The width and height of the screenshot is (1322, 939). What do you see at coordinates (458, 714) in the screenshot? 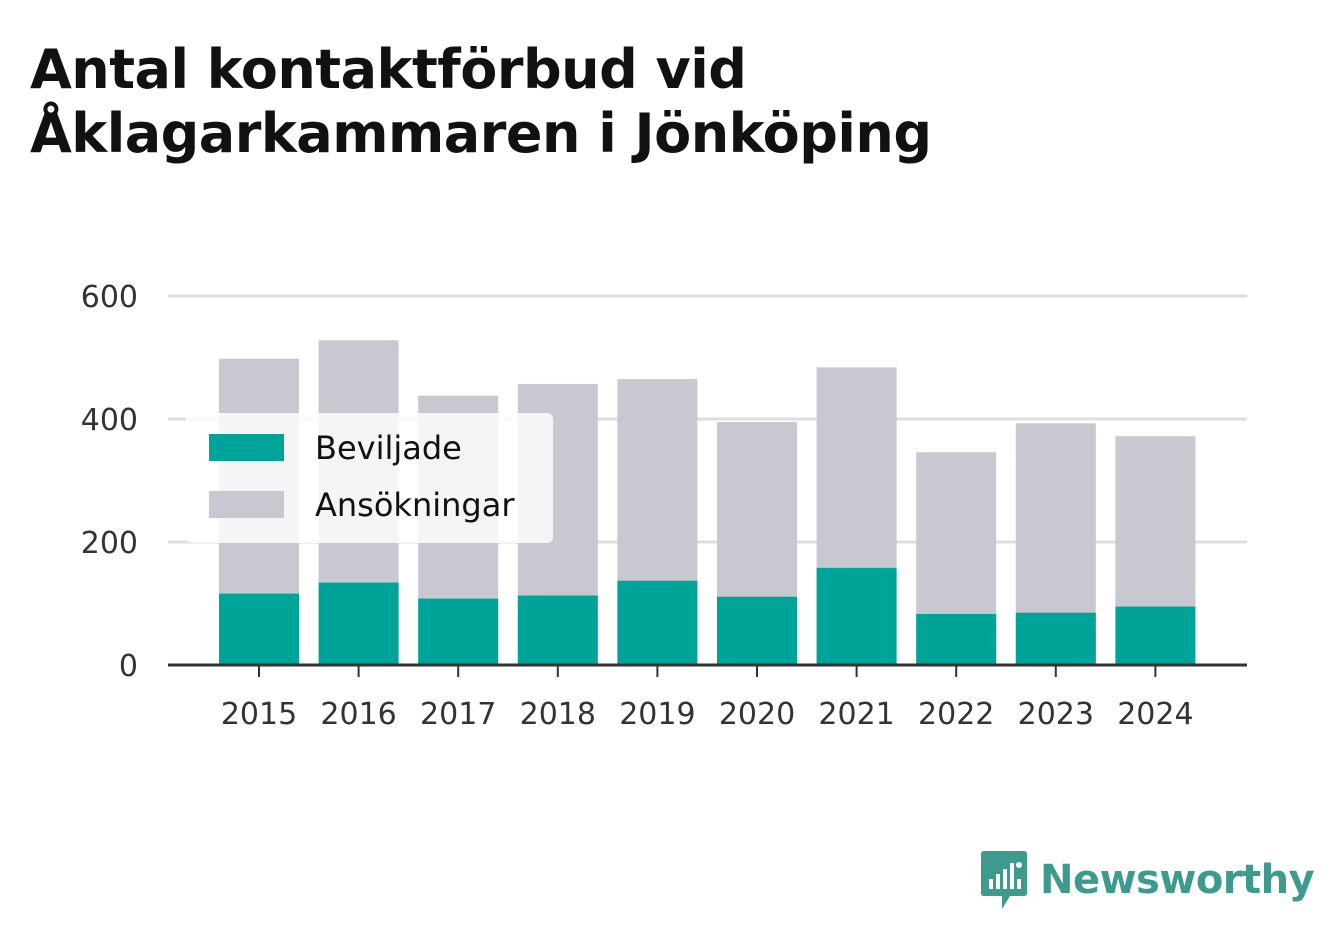
I see `x-tick-label: 2017` at bounding box center [458, 714].